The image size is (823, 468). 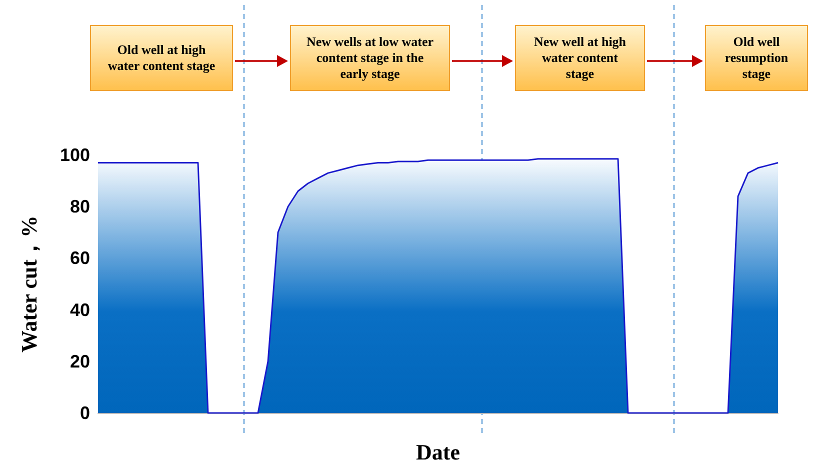 What do you see at coordinates (75, 155) in the screenshot?
I see `y-tick-label: 100` at bounding box center [75, 155].